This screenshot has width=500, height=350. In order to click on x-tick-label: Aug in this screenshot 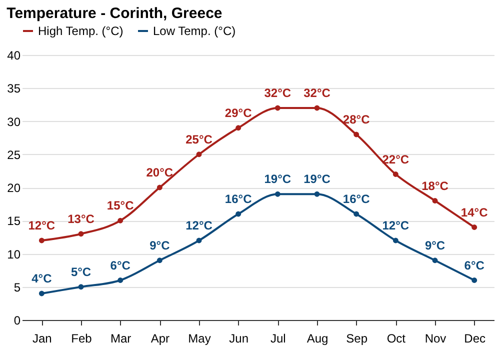, I will do `click(317, 339)`.